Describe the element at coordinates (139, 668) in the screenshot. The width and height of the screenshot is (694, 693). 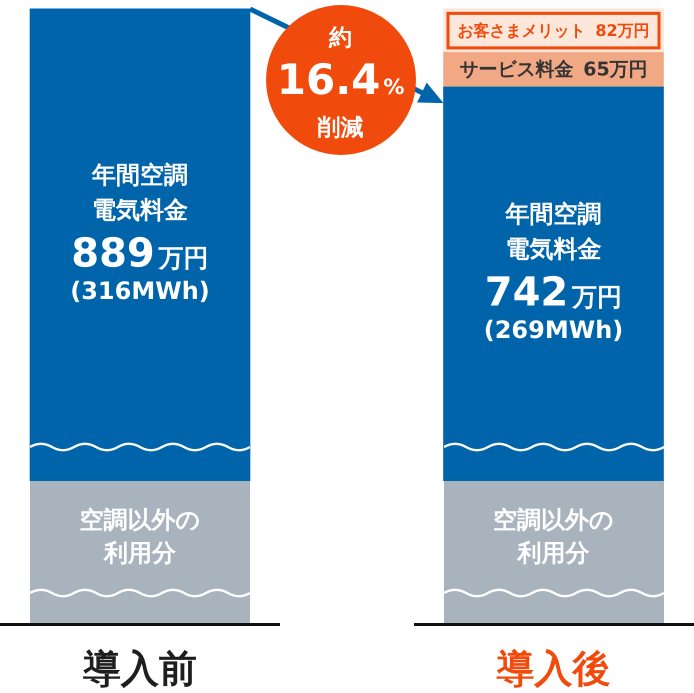
I see `x-tick-label: 導入前` at that location.